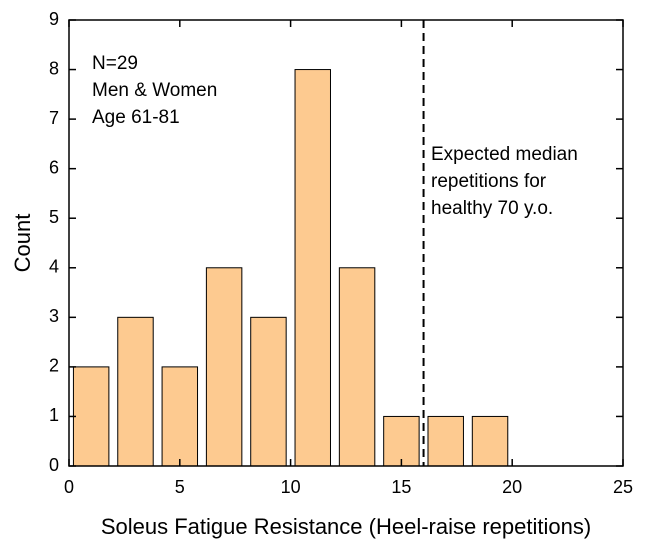 Image resolution: width=652 pixels, height=546 pixels. I want to click on y-tick-label: 8, so click(54, 68).